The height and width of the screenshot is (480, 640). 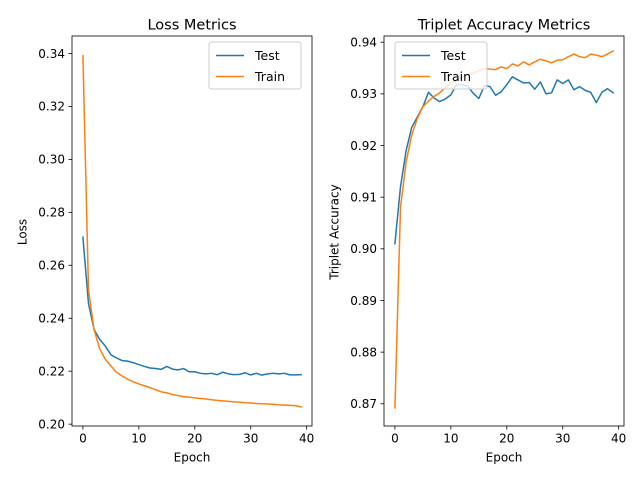 I want to click on loss-x-tick-label: 0, so click(x=83, y=439).